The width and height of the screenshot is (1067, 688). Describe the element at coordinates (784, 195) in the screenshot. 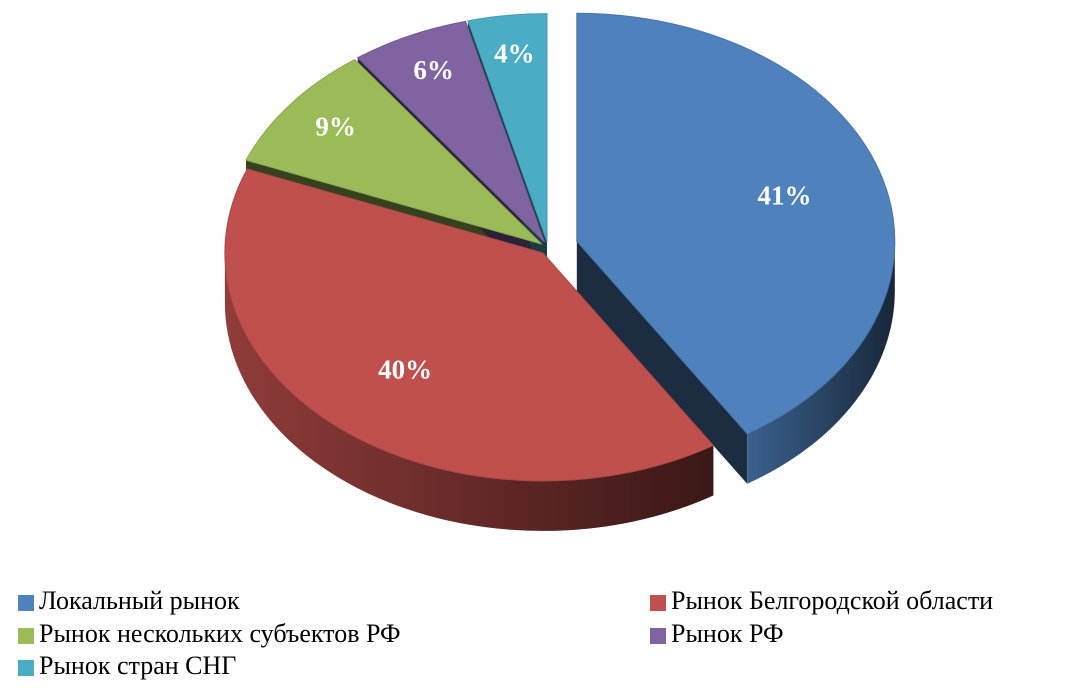

I see `data-label: 41%` at that location.